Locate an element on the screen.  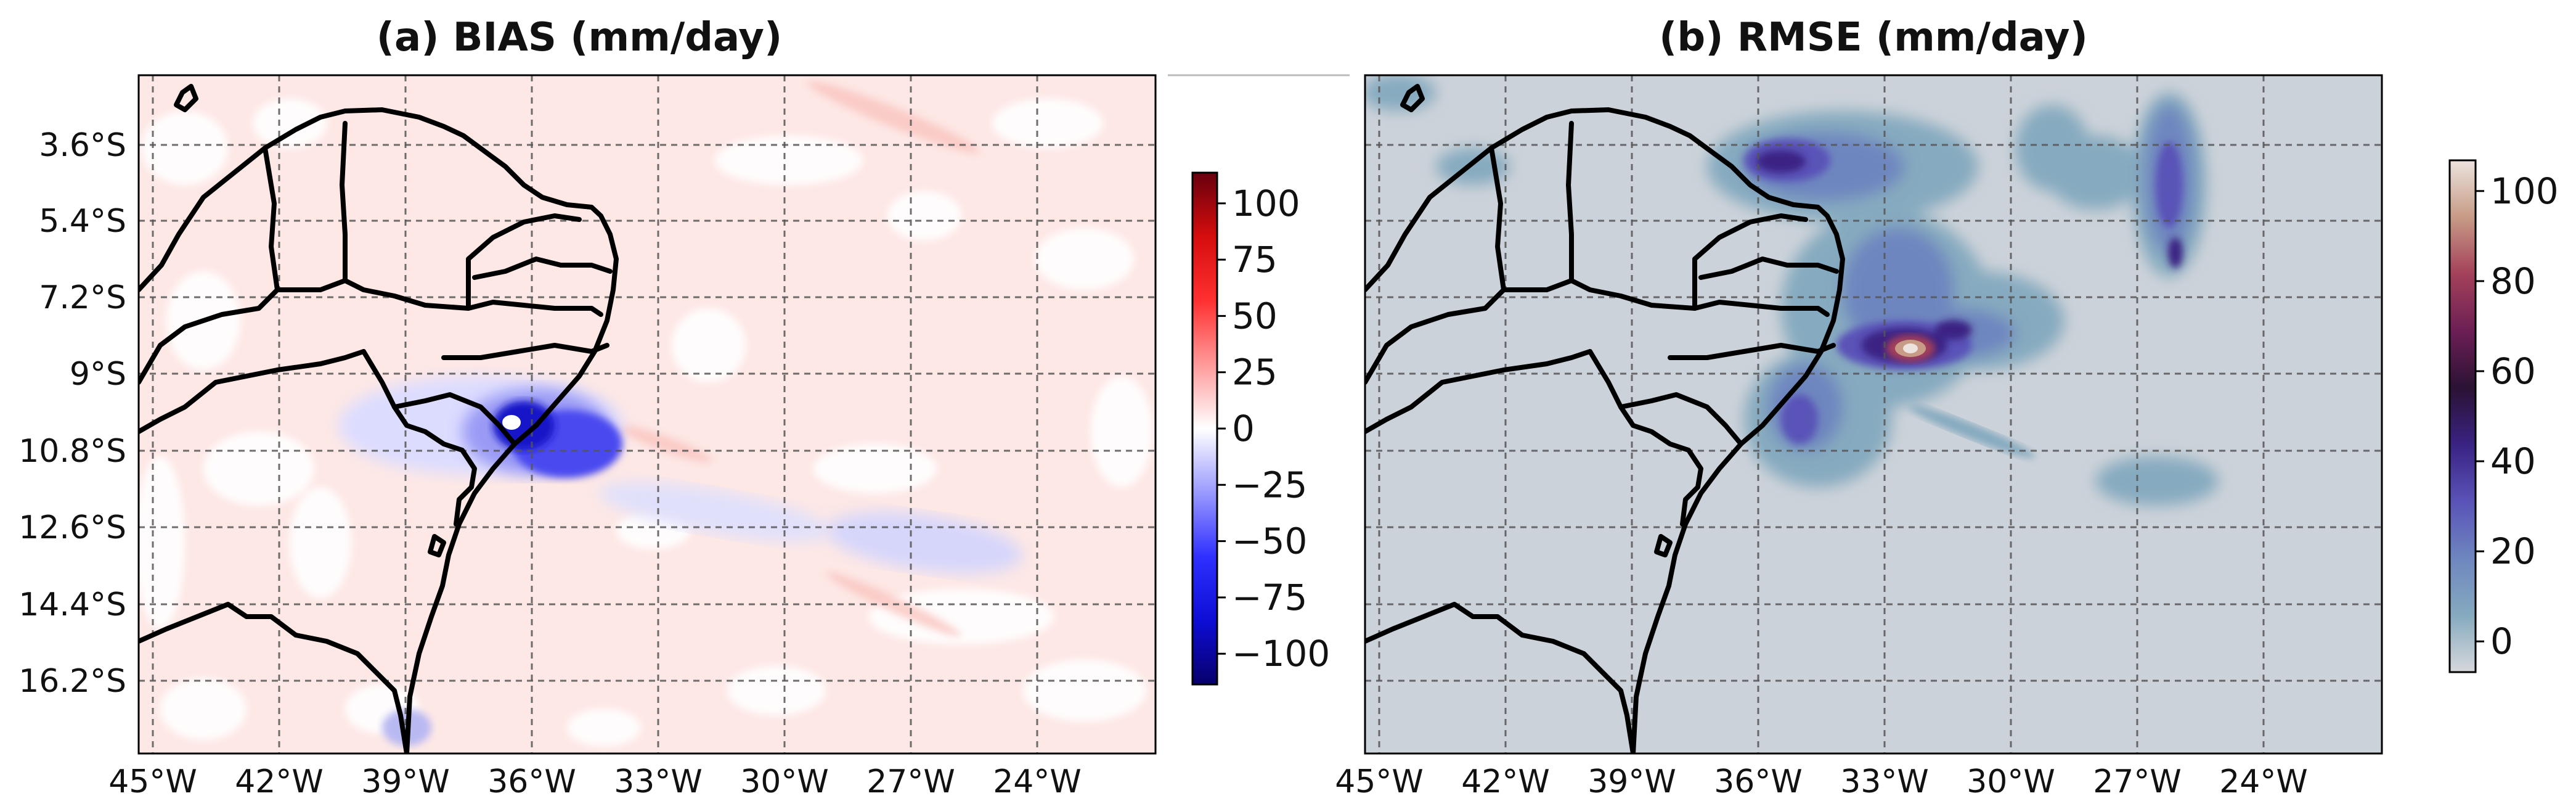
colorbar-bias: 100 75 50 25 0 −25 −50 −75 −100 is located at coordinates (1260, 428).